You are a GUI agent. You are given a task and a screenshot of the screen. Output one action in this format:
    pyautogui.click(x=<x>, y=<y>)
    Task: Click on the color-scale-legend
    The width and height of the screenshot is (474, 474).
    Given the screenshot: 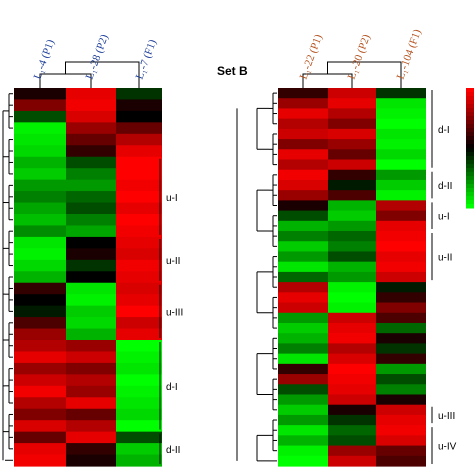 What is the action you would take?
    pyautogui.click(x=470, y=148)
    